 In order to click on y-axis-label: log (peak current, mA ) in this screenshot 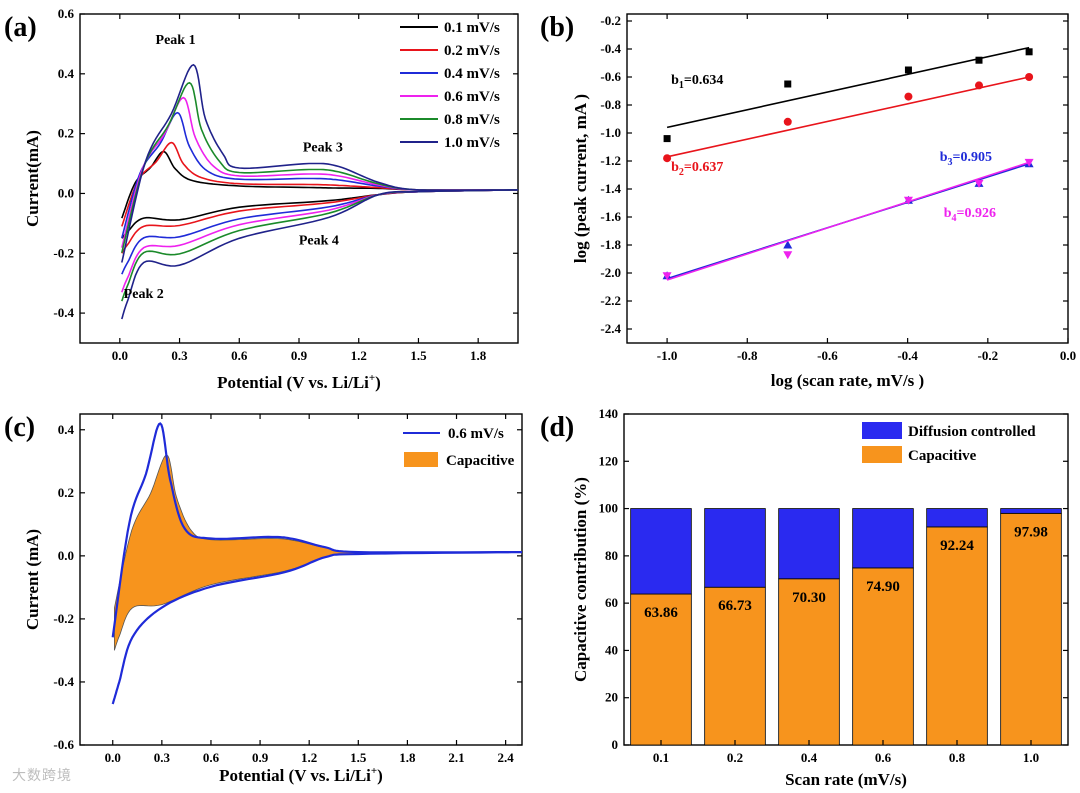, I will do `click(580, 178)`.